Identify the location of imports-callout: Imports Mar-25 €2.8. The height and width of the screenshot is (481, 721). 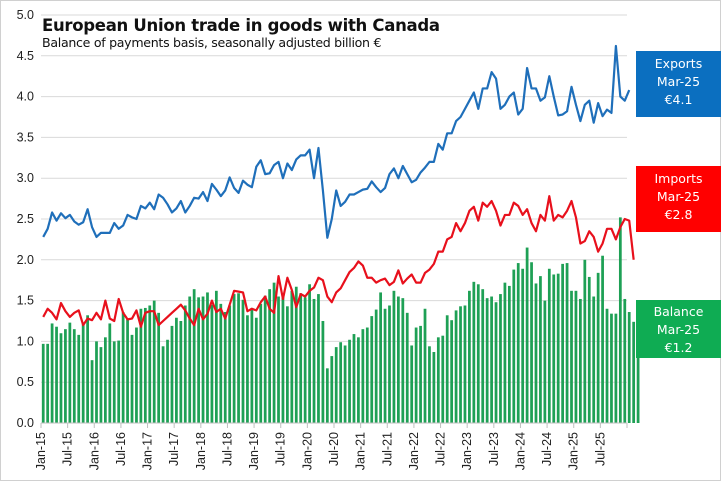
(678, 199).